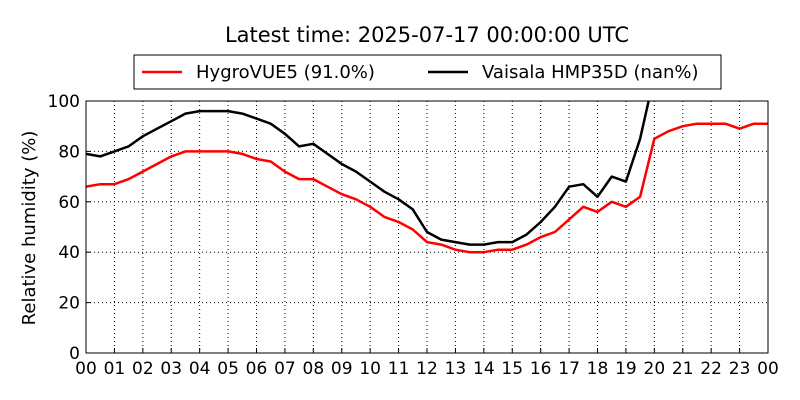 The width and height of the screenshot is (800, 400). I want to click on y-axis-label: Relative humidity (%), so click(29, 228).